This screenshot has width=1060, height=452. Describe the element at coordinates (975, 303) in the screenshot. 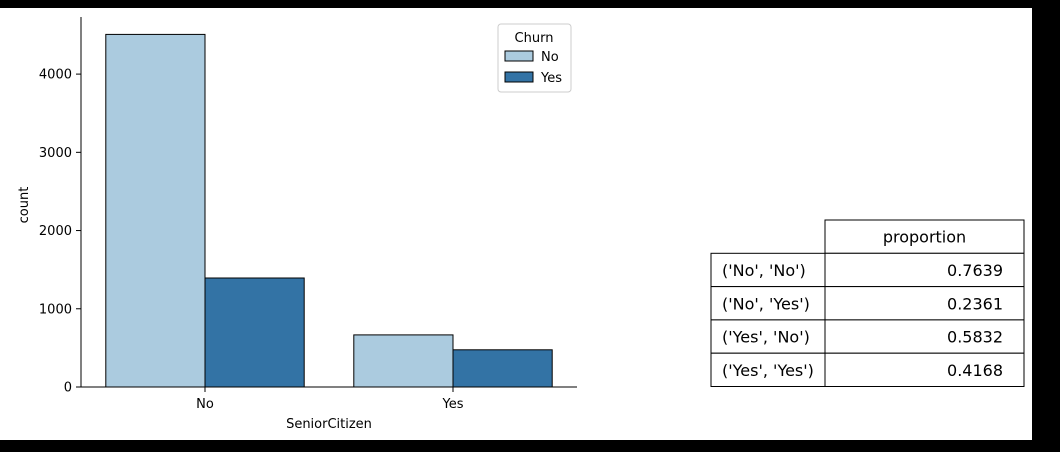

I see `table-row-value: 0.2361` at that location.